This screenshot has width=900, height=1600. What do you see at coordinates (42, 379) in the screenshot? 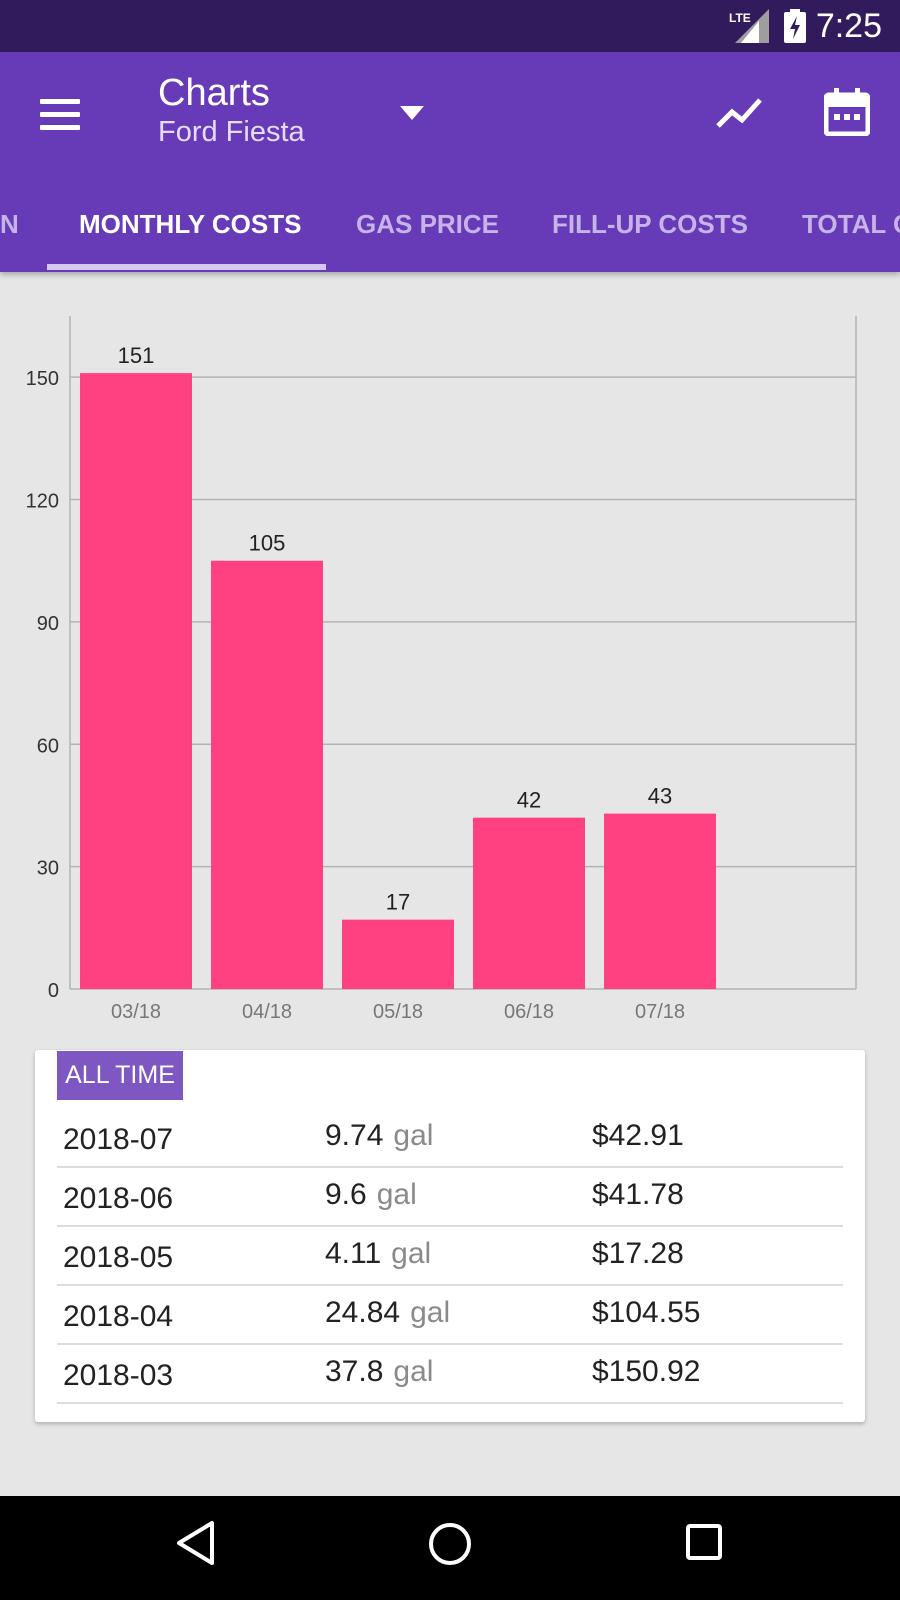
I see `y-tick-label: 150` at bounding box center [42, 379].